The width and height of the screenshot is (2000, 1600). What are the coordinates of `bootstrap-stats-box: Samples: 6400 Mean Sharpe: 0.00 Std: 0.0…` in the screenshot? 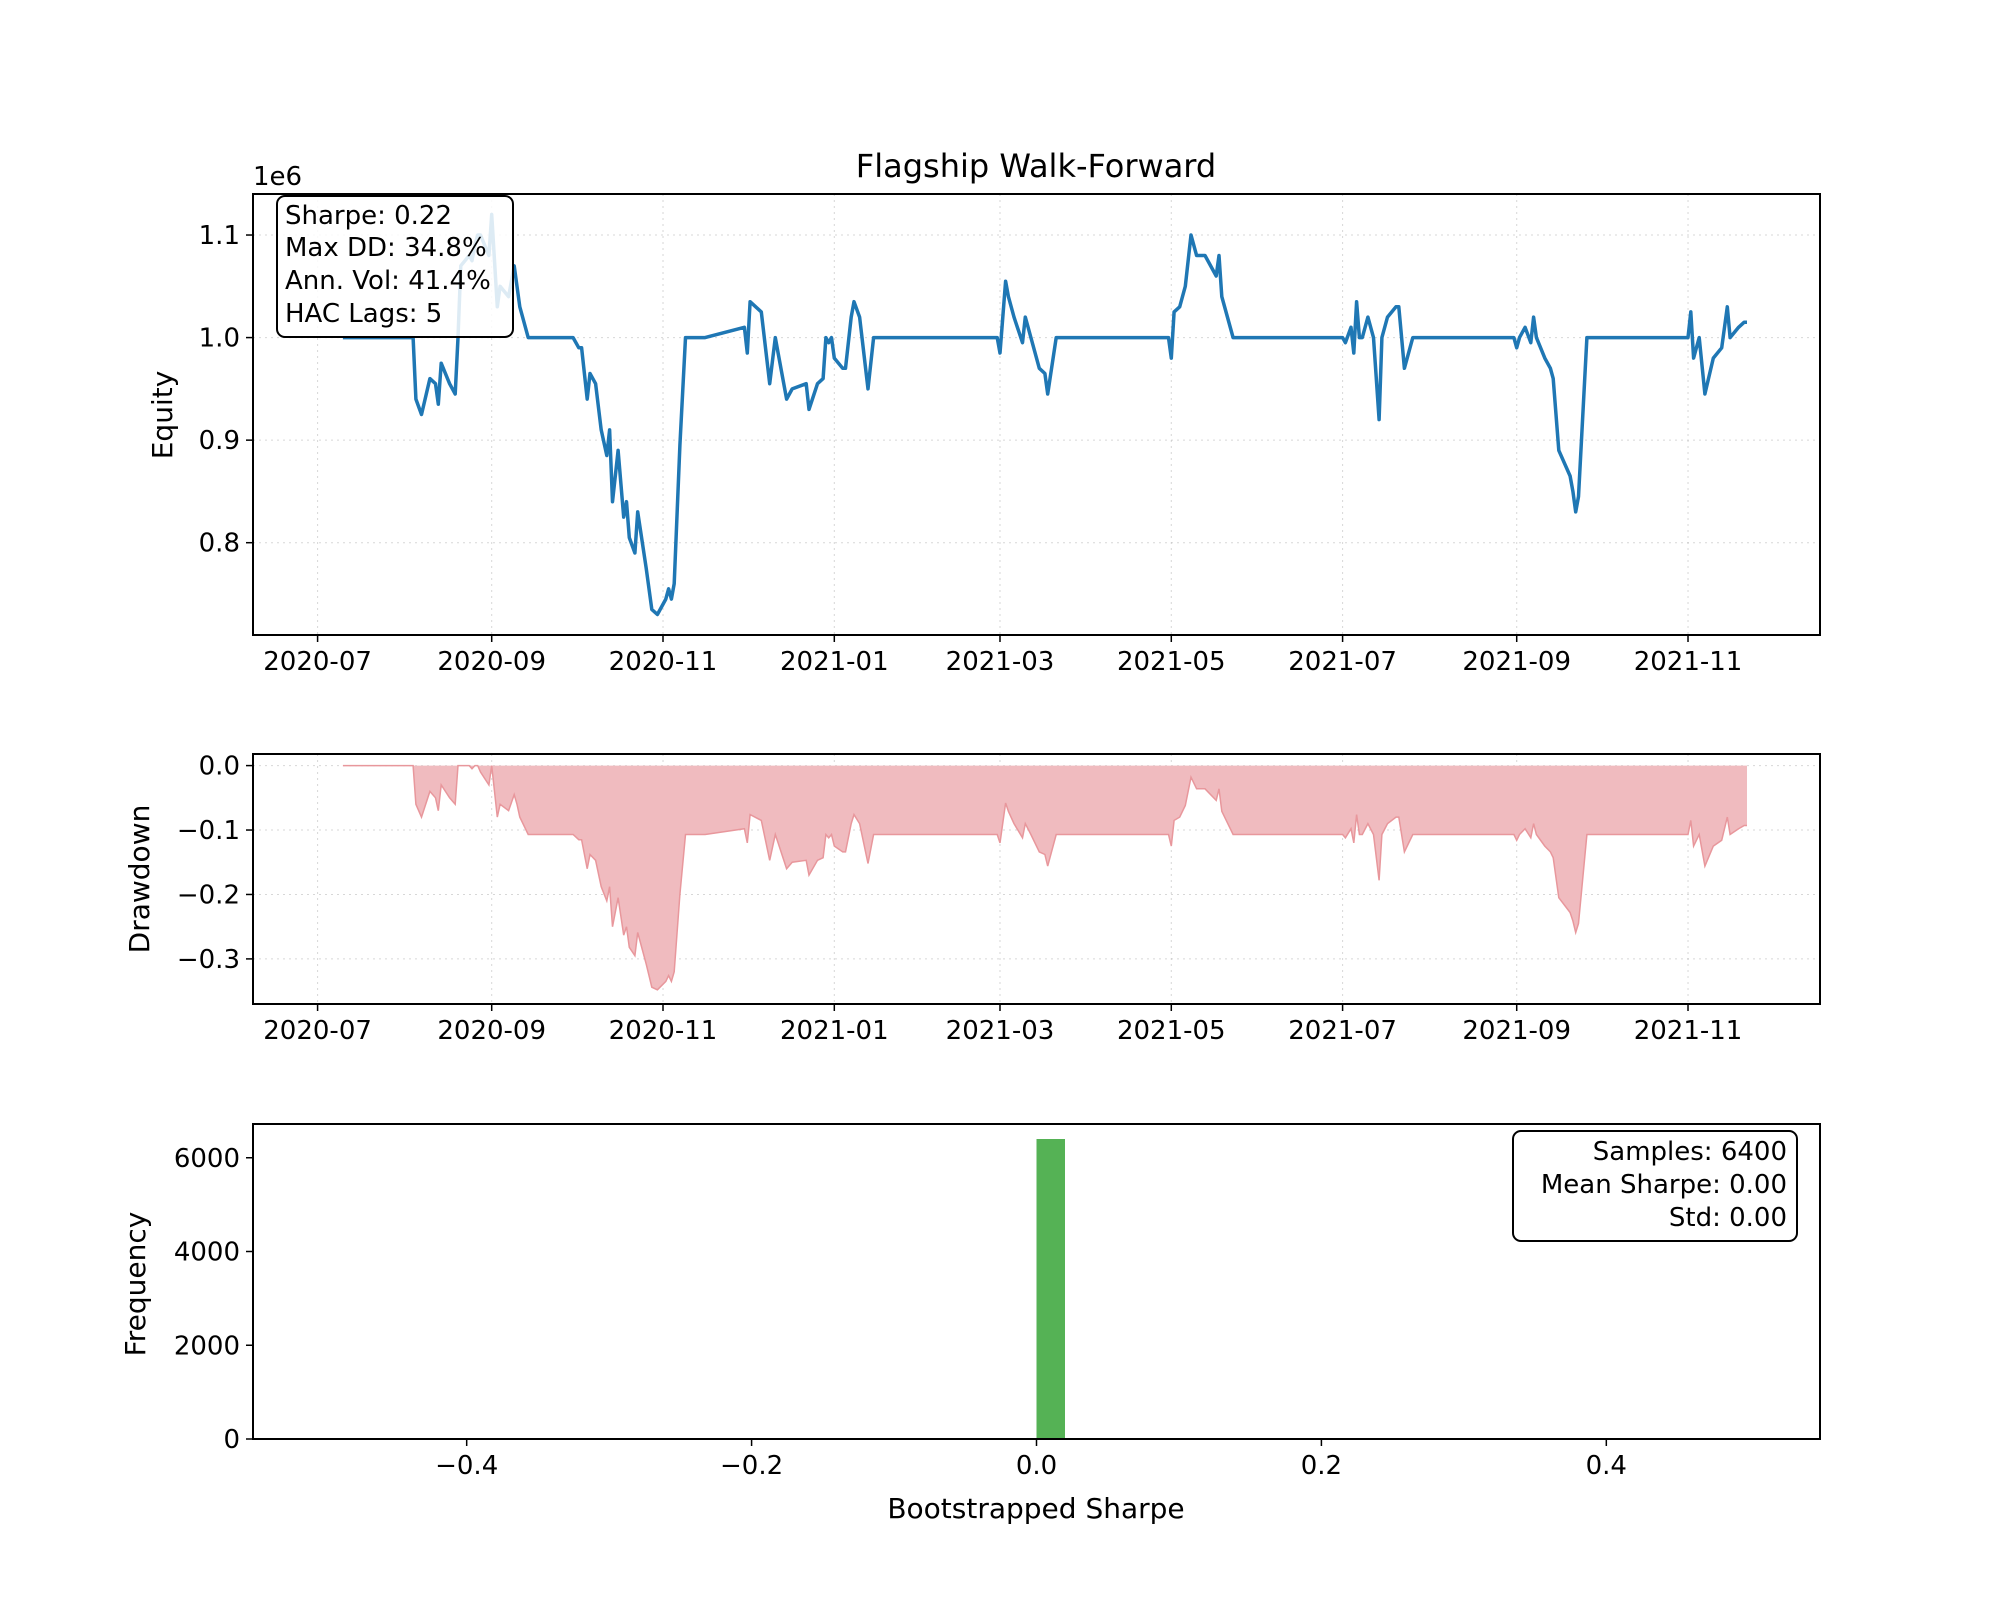 It's located at (1655, 1186).